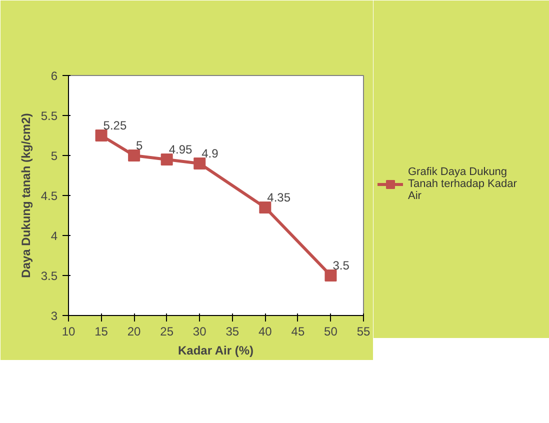 The image size is (549, 423). What do you see at coordinates (167, 331) in the screenshot?
I see `x-tick-label: 25` at bounding box center [167, 331].